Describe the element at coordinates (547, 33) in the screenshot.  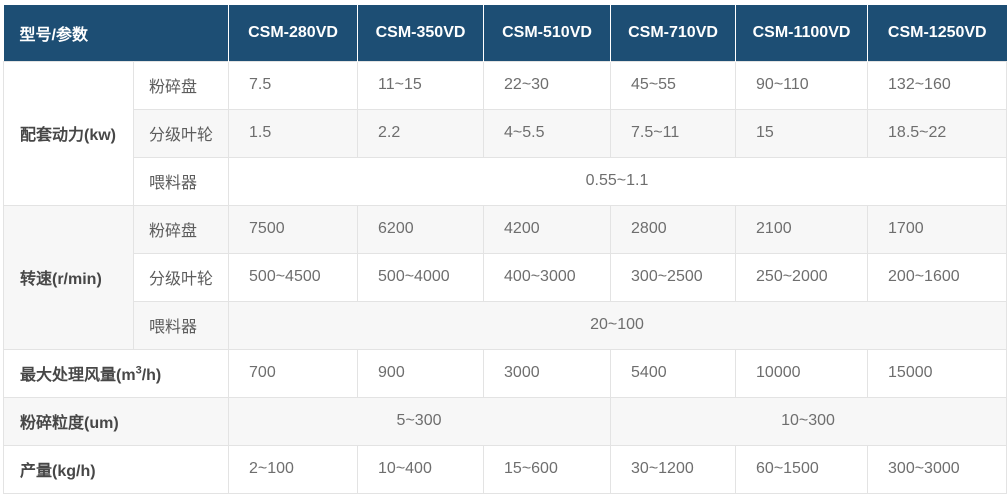
I see `model-header-csm-510vd: CSM-510VD` at that location.